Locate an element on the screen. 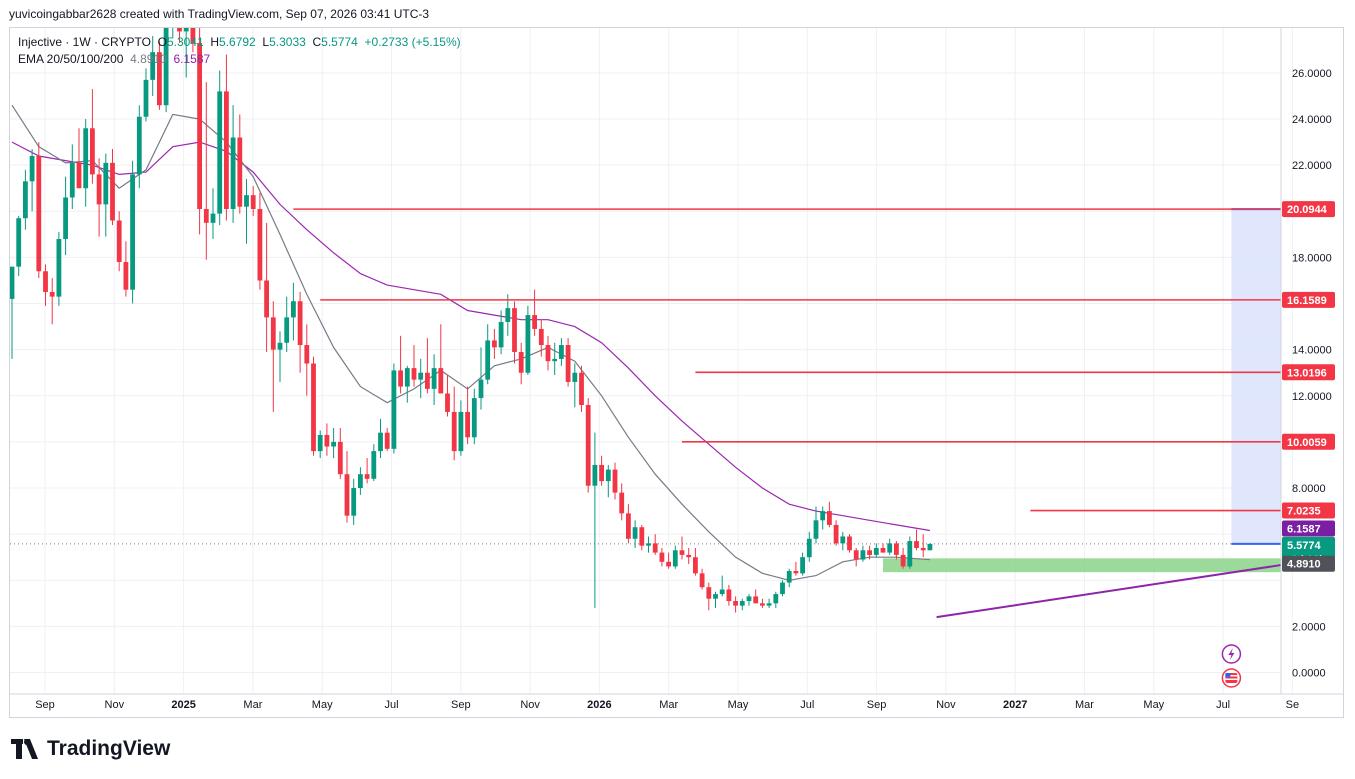 This screenshot has width=1355, height=779. time-tick-label: 2025 is located at coordinates (183, 705).